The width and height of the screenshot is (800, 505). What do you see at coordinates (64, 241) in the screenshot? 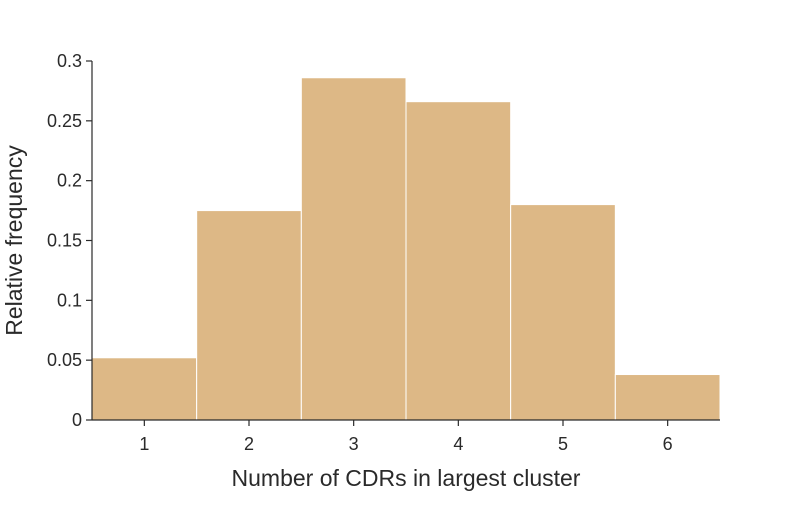
I see `y-tick-label: 0.15` at bounding box center [64, 241].